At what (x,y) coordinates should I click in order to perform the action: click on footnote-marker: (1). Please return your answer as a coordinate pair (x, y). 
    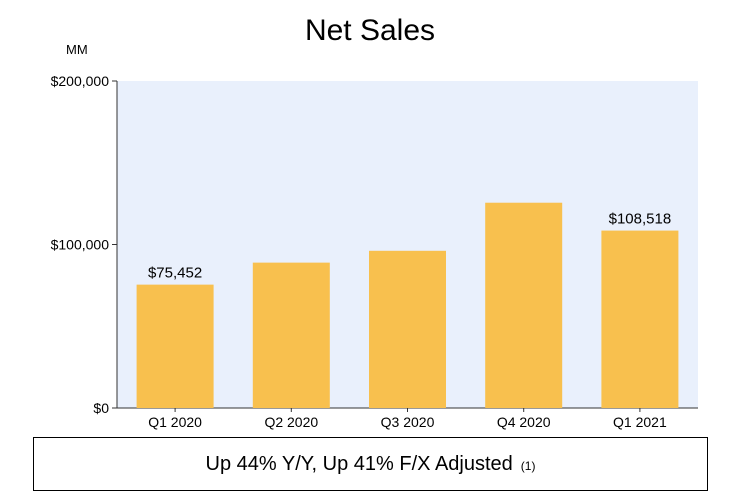
    Looking at the image, I should click on (528, 466).